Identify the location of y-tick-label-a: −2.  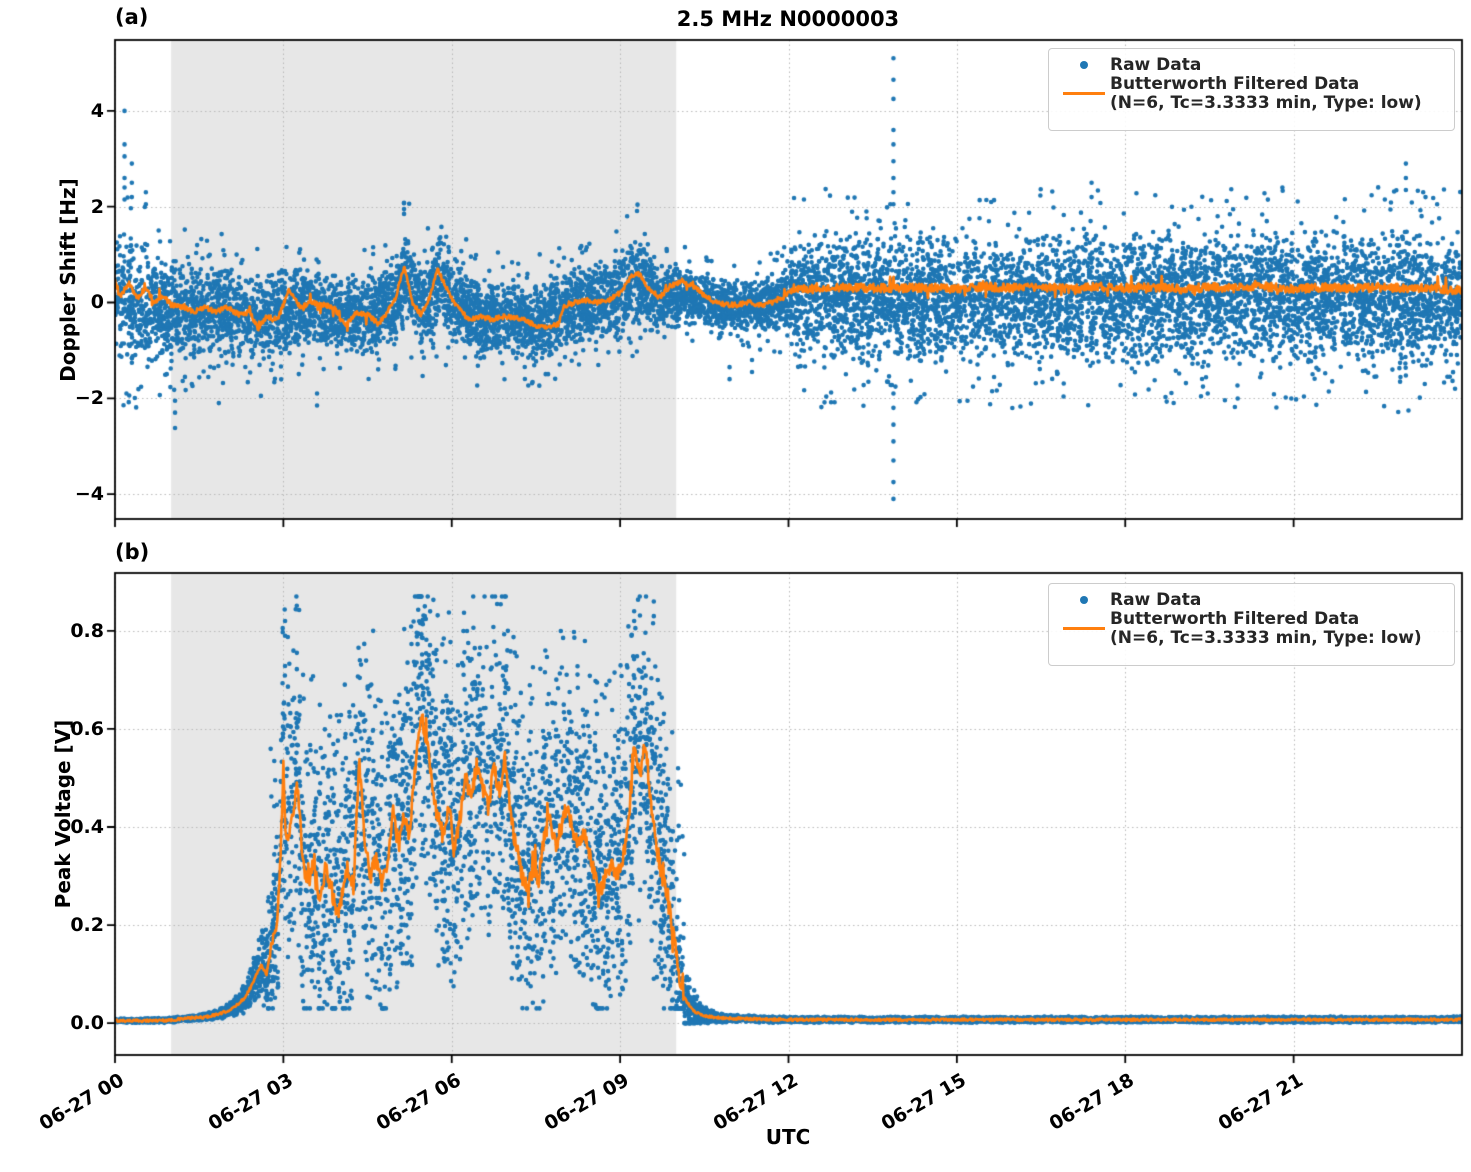
(89, 398).